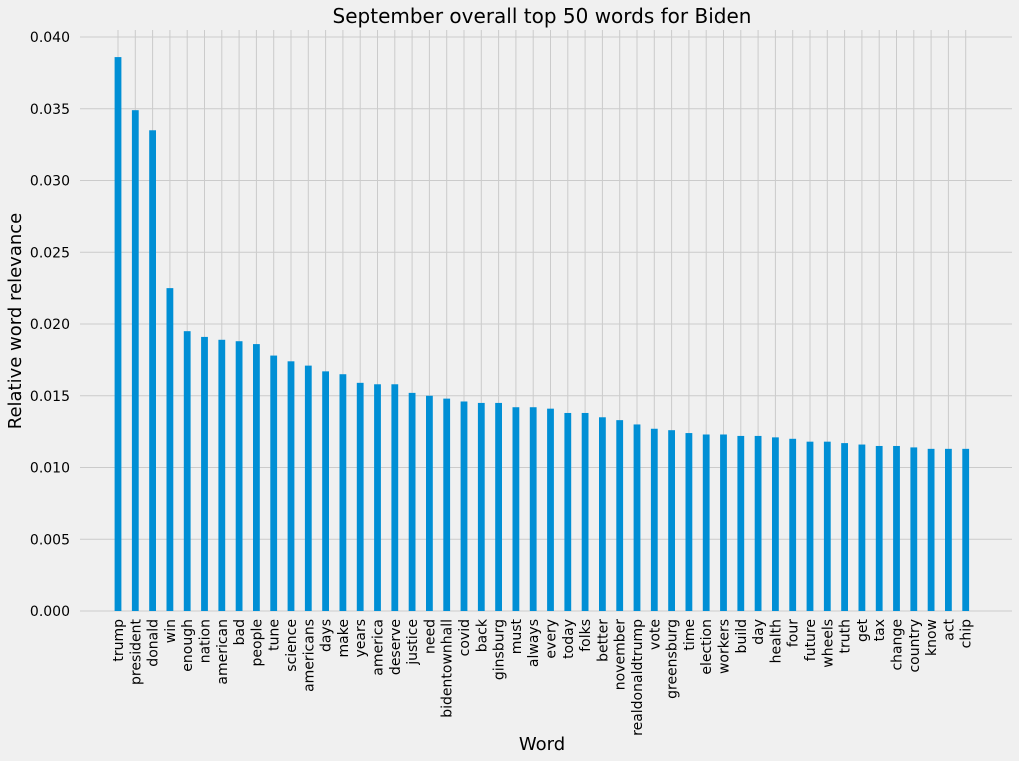 The width and height of the screenshot is (1019, 761). Describe the element at coordinates (308, 488) in the screenshot. I see `bar-americans` at that location.